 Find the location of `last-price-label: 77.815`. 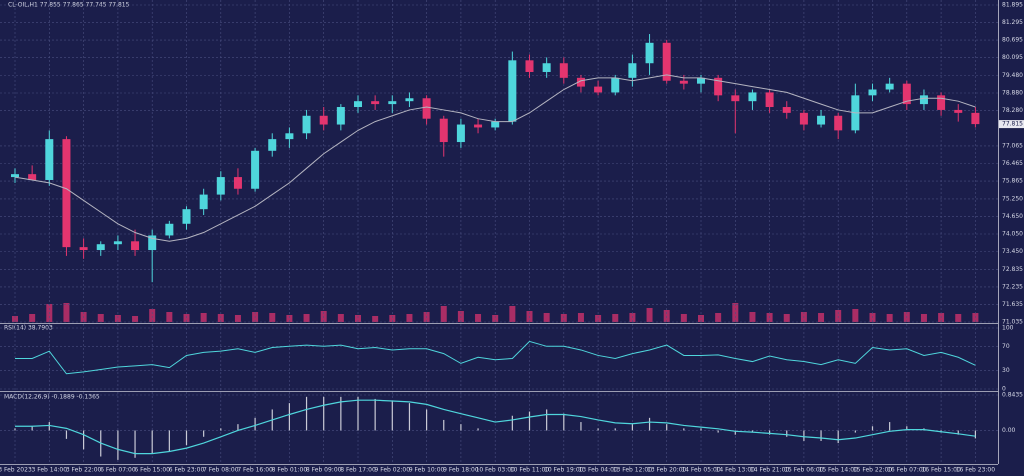

last-price-label: 77.815 is located at coordinates (1012, 124).